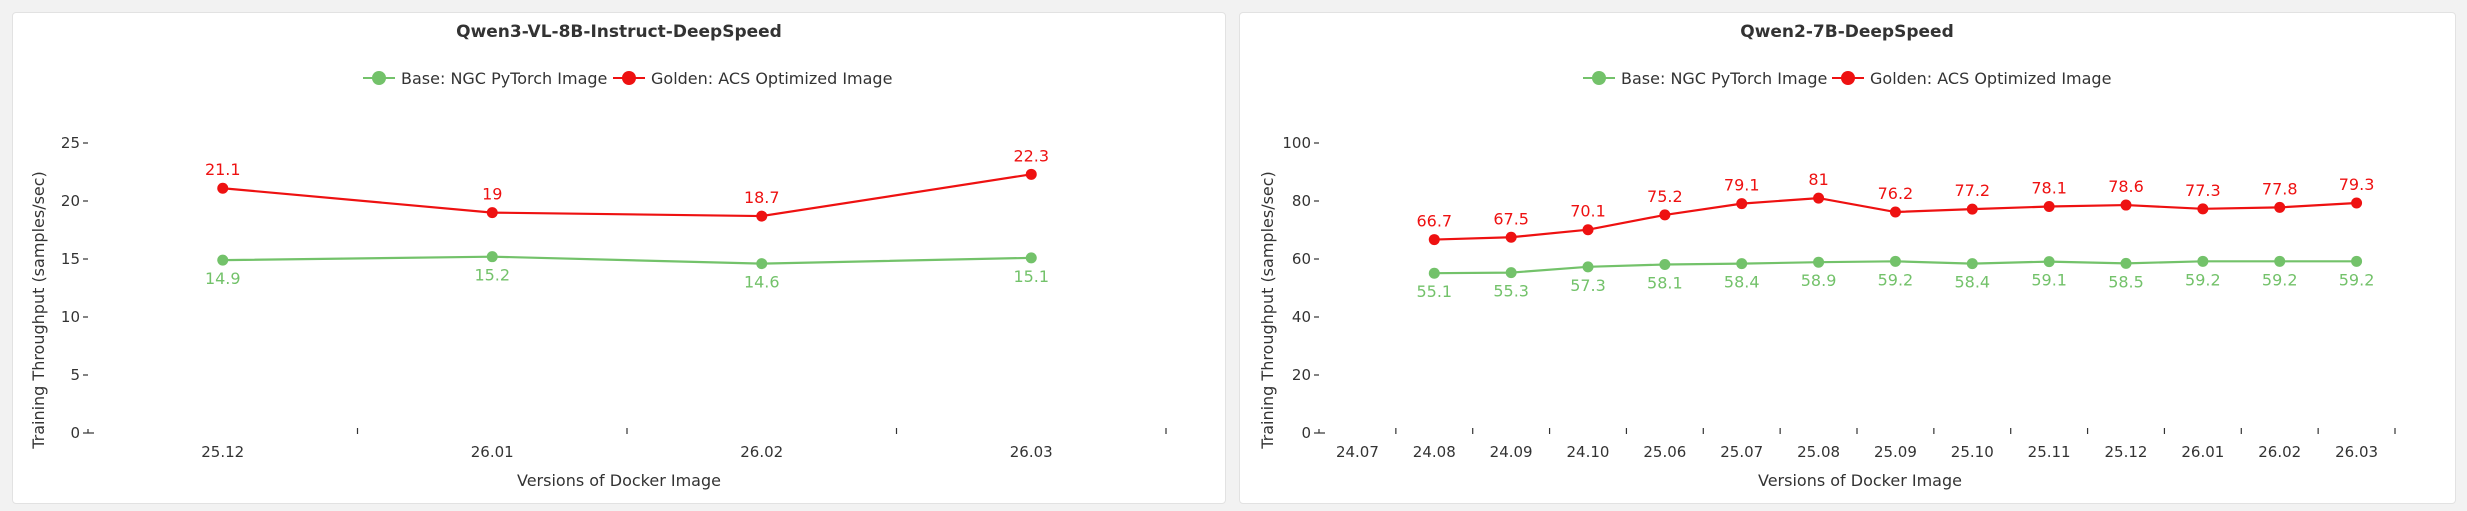 Image resolution: width=2467 pixels, height=511 pixels. What do you see at coordinates (1434, 291) in the screenshot?
I see `data-label-base: 55.1` at bounding box center [1434, 291].